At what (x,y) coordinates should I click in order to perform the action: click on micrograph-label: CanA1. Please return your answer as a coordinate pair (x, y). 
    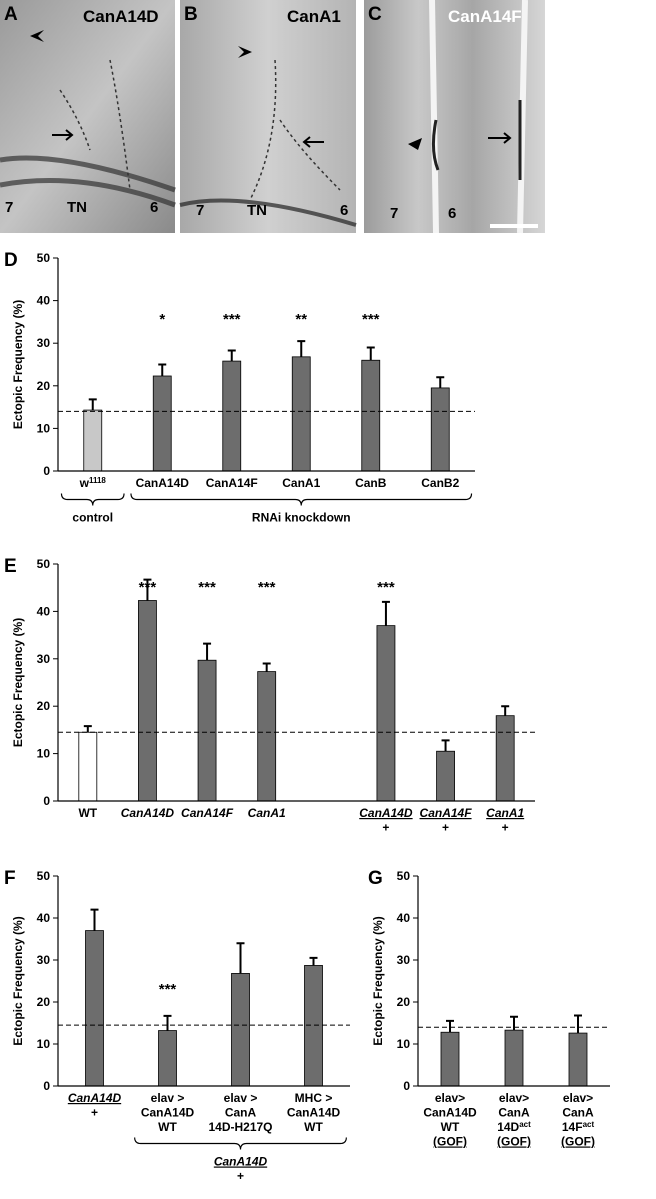
    Looking at the image, I should click on (314, 16).